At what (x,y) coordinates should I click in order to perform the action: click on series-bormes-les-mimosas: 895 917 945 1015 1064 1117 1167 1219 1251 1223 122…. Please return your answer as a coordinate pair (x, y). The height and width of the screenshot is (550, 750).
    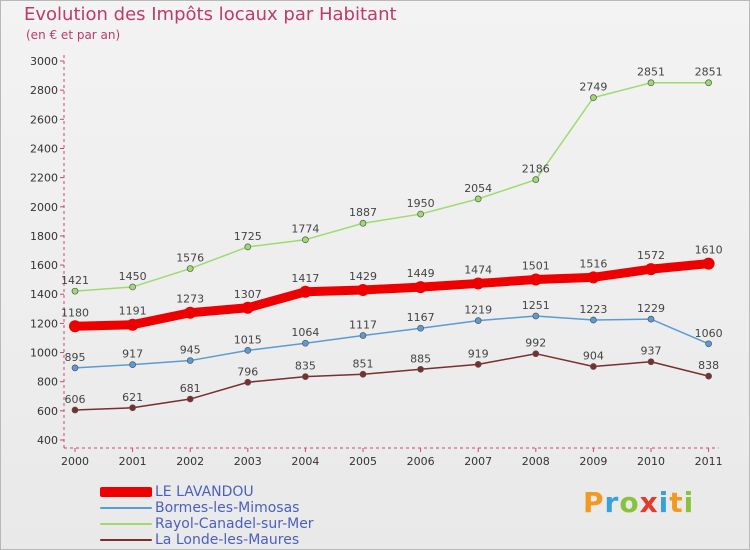
    Looking at the image, I should click on (394, 335).